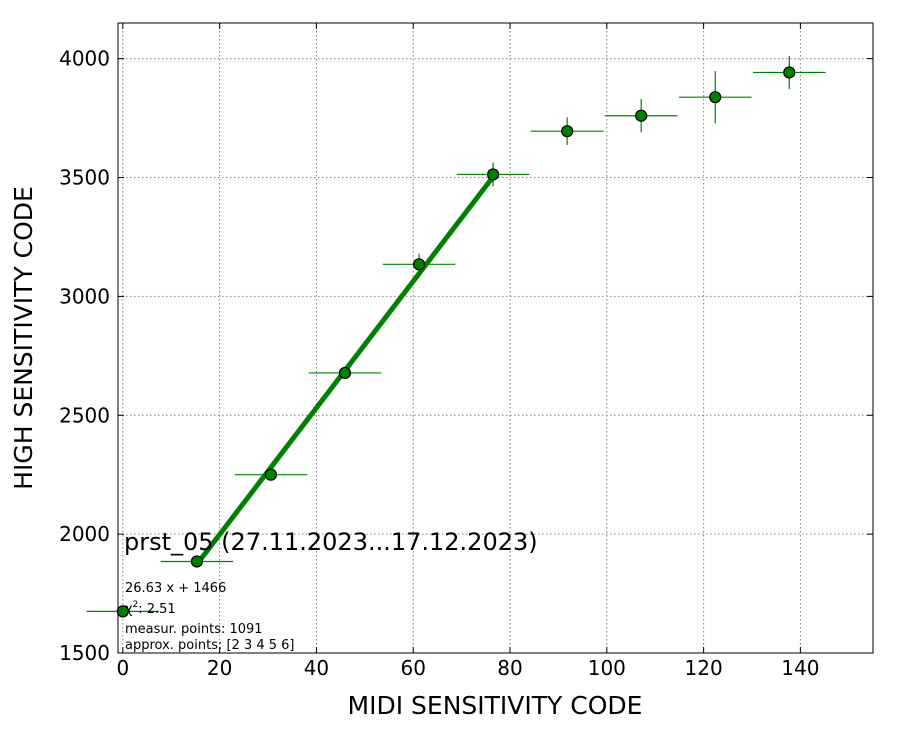  What do you see at coordinates (509, 668) in the screenshot?
I see `x-tick-label: 80` at bounding box center [509, 668].